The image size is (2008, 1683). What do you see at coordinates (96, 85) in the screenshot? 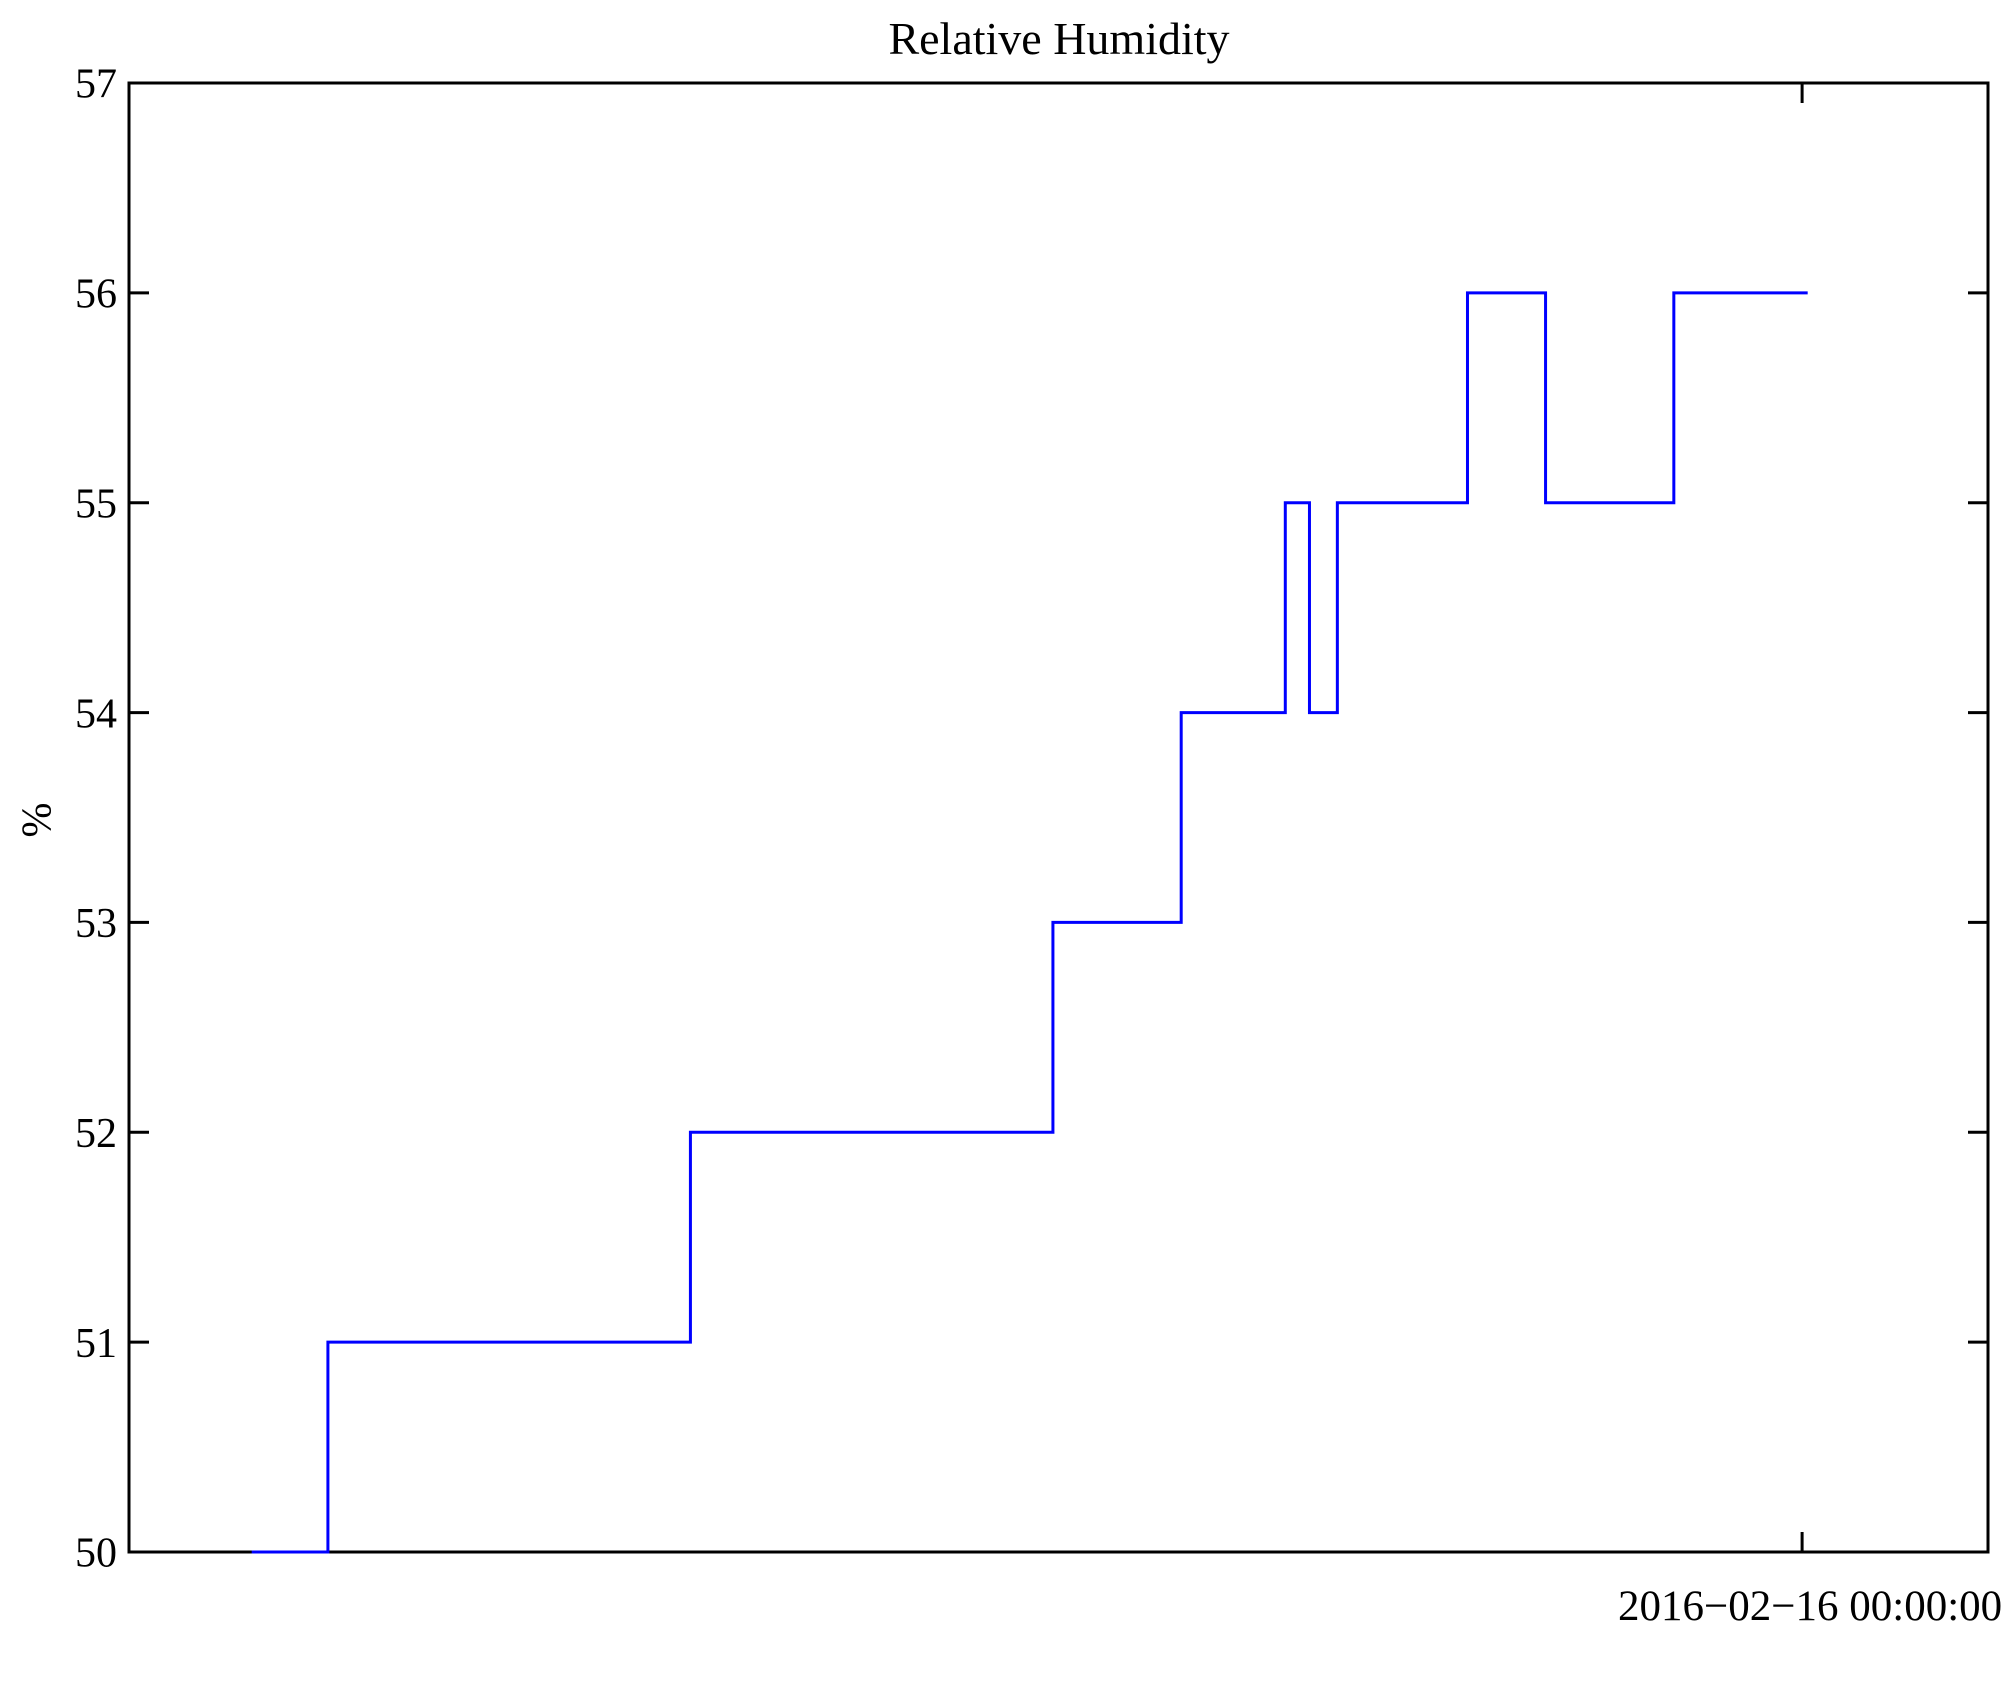
I see `y-tick-label: 57` at bounding box center [96, 85].